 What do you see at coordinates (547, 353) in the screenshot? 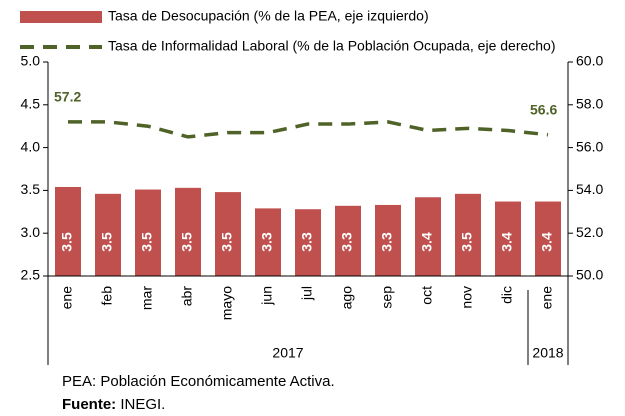
I see `group-label: 2018` at bounding box center [547, 353].